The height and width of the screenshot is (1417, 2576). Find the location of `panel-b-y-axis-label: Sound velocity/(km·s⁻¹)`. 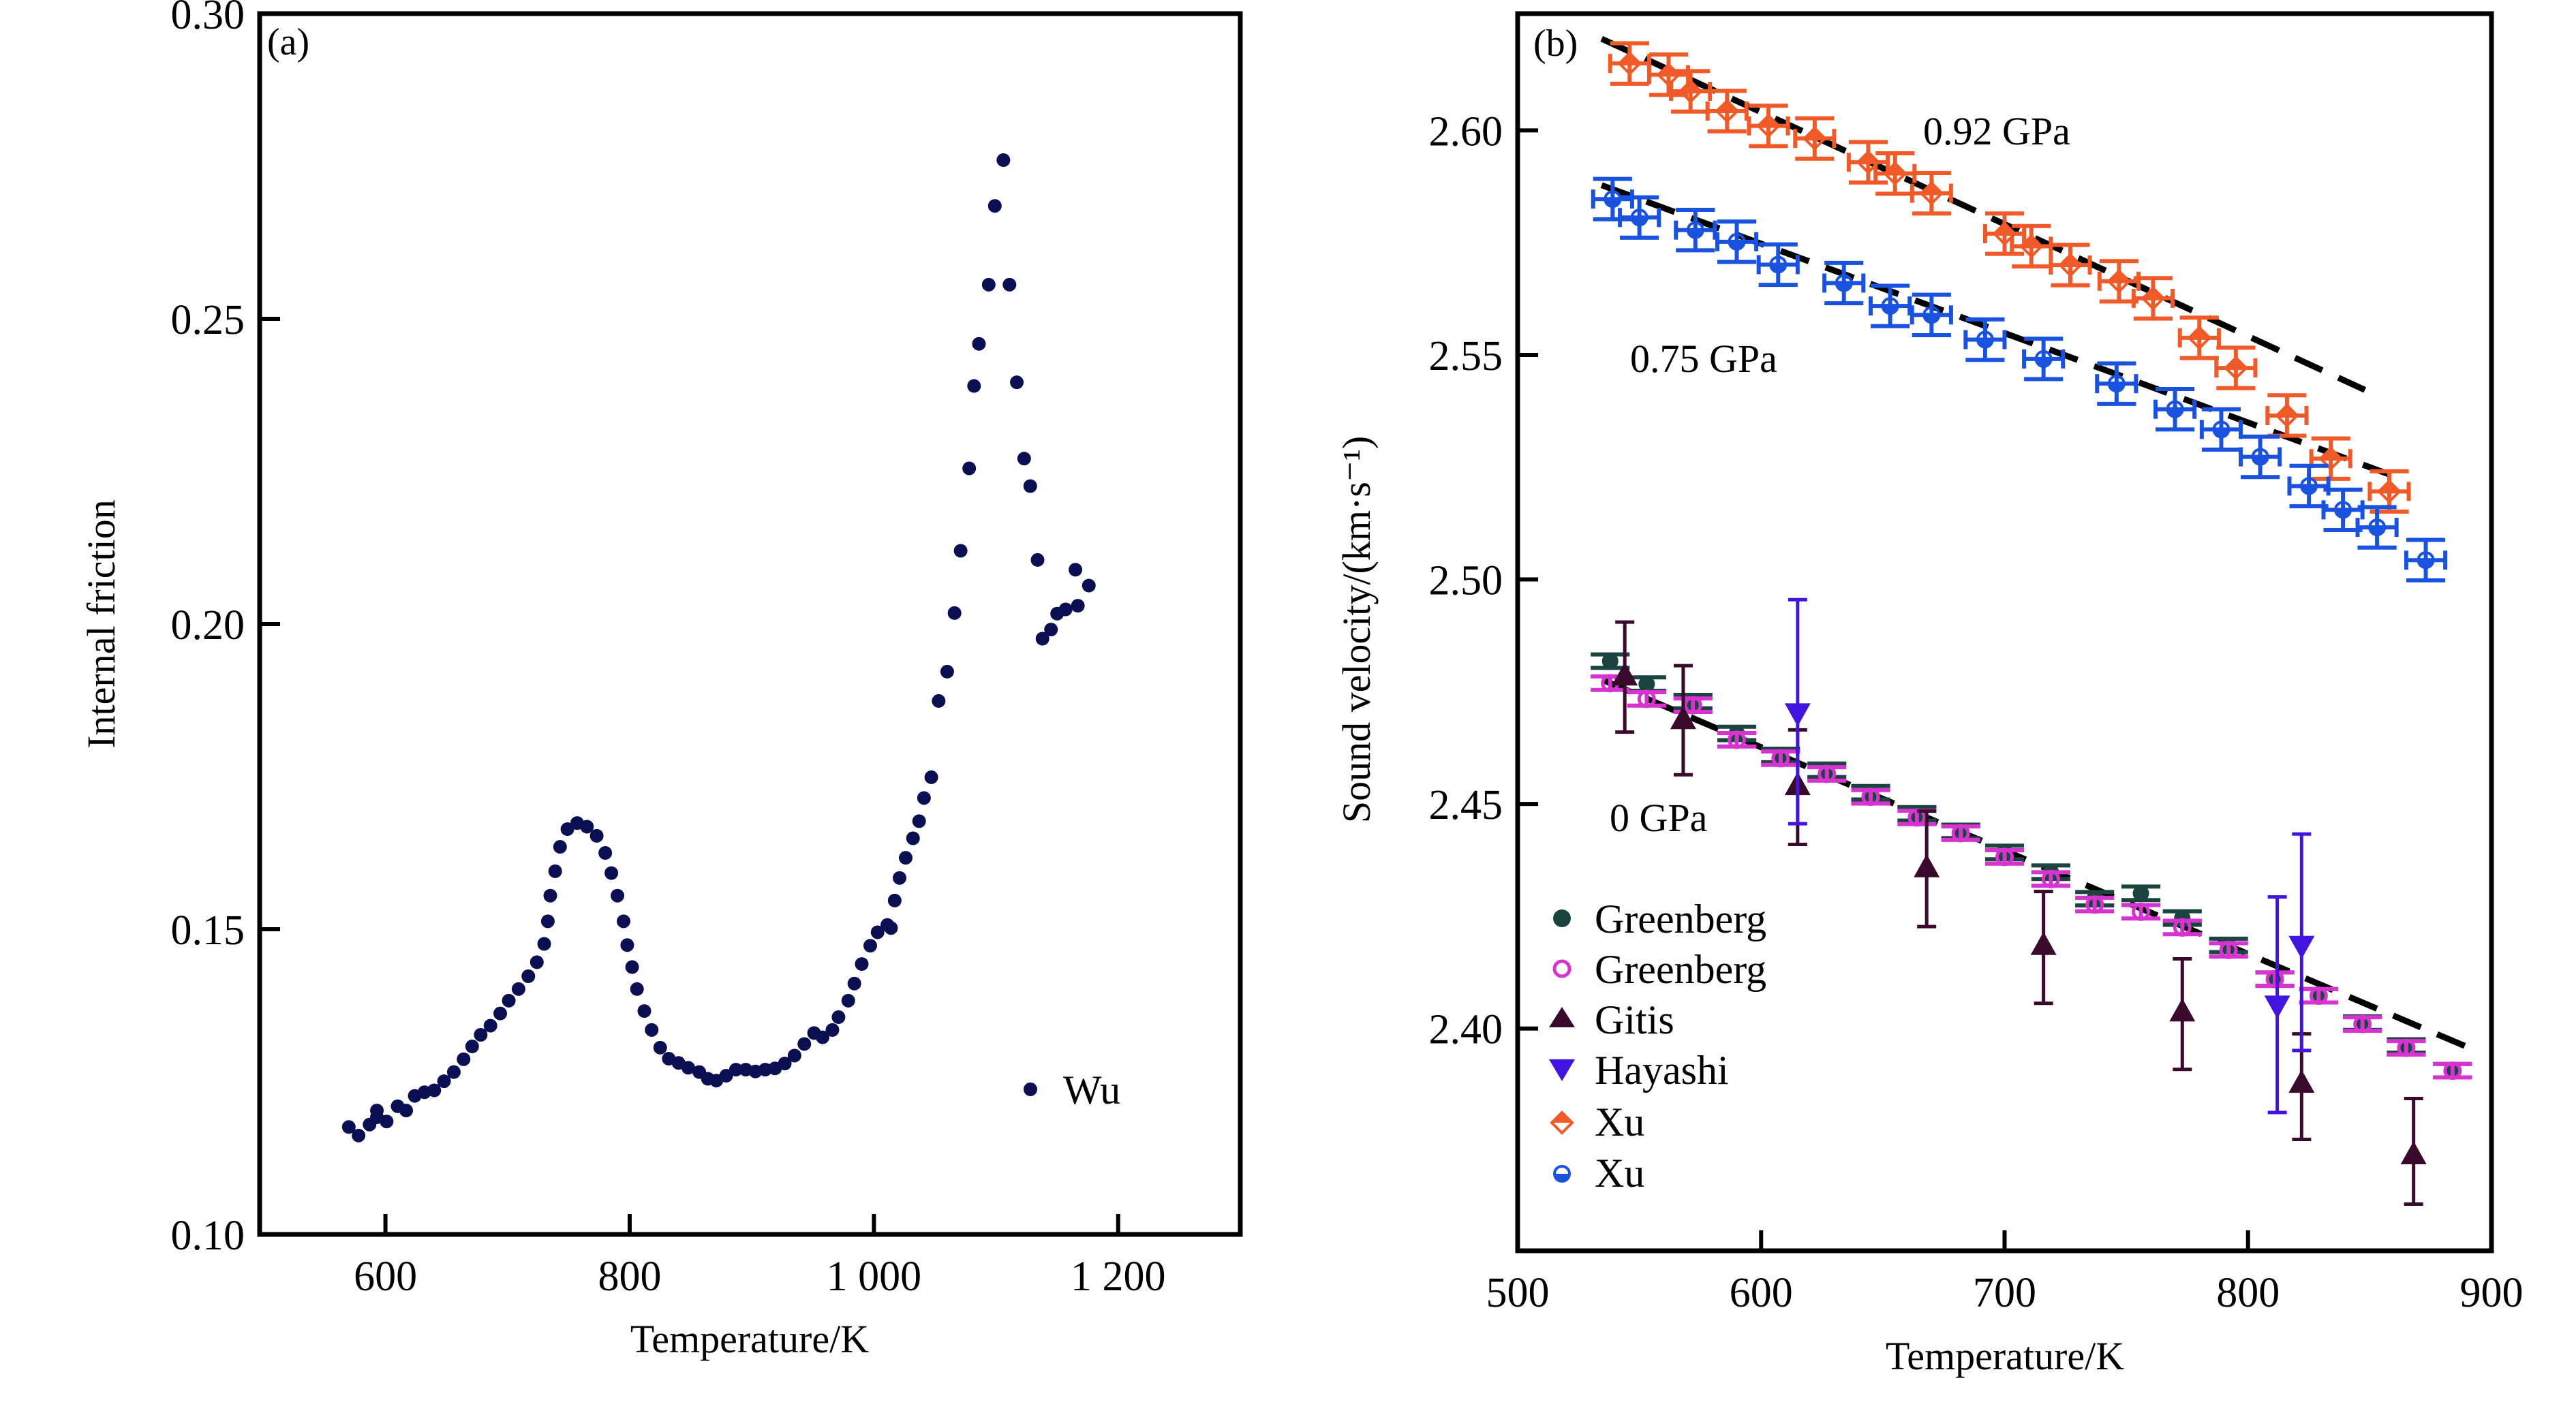

panel-b-y-axis-label: Sound velocity/(km·s⁻¹) is located at coordinates (1356, 629).